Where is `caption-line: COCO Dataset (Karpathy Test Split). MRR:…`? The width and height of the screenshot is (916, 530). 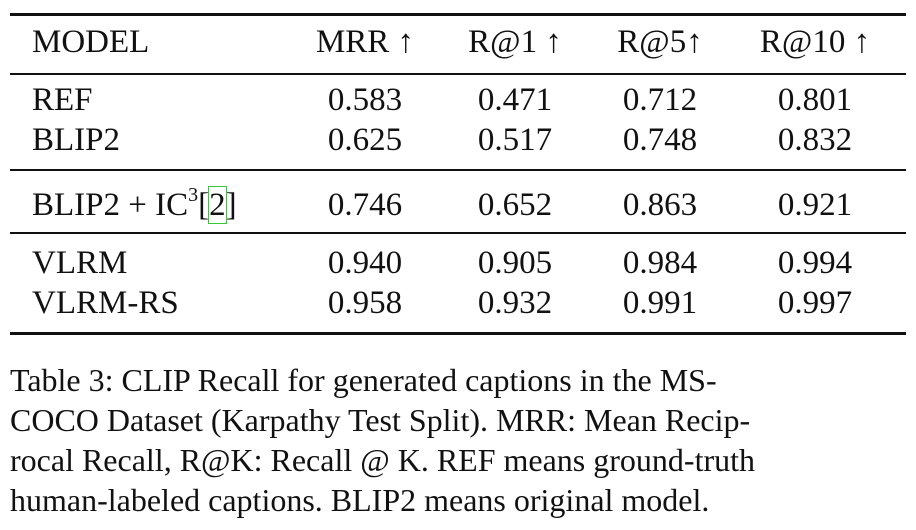 caption-line: COCO Dataset (Karpathy Test Split). MRR:… is located at coordinates (380, 420).